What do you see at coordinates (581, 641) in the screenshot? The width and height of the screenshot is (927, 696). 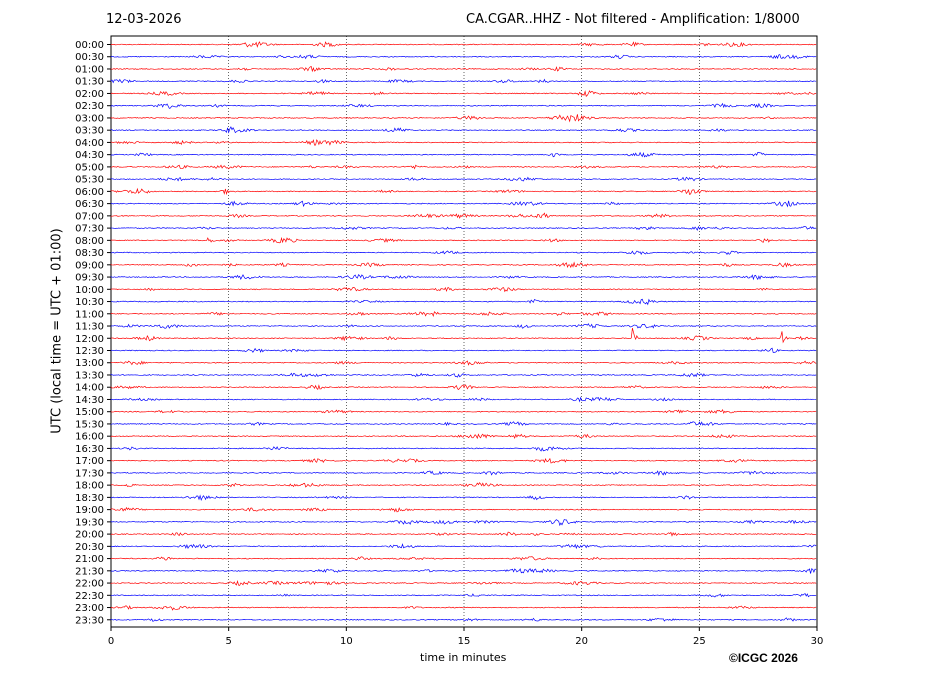 I see `x-tick-label: 20` at bounding box center [581, 641].